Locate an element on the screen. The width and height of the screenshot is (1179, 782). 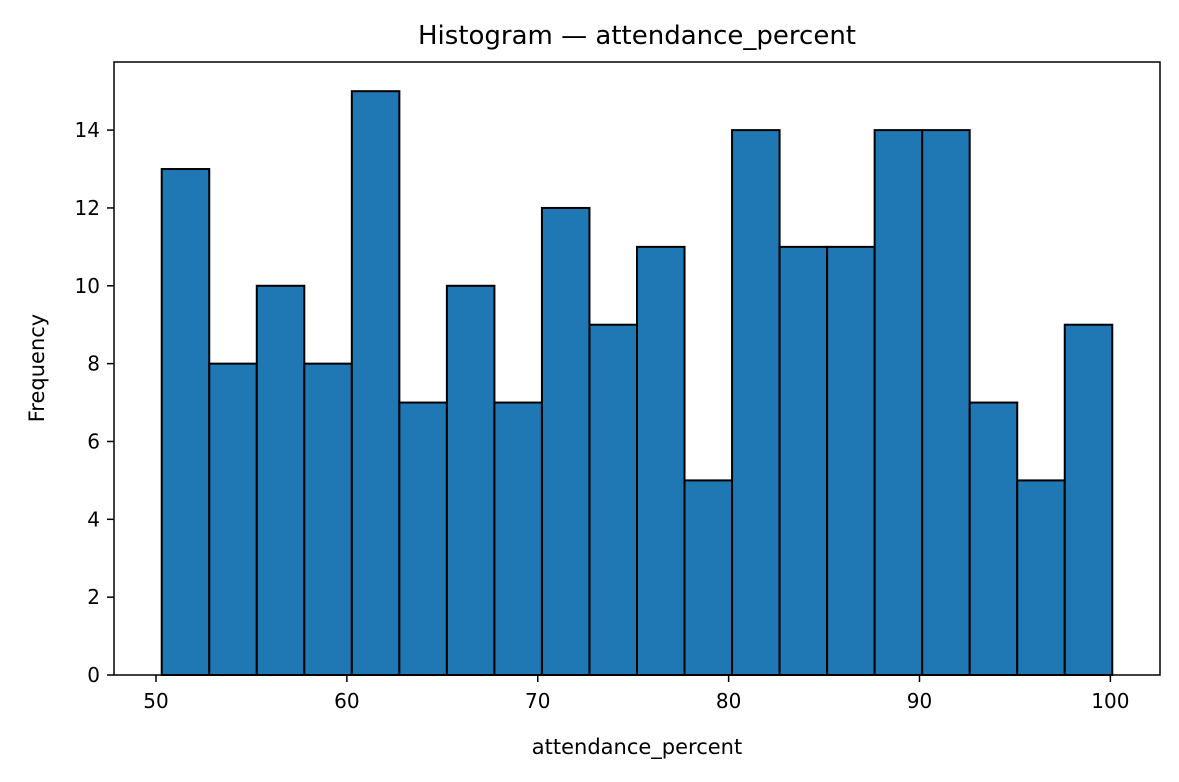
x-tick-label: 70 is located at coordinates (537, 701).